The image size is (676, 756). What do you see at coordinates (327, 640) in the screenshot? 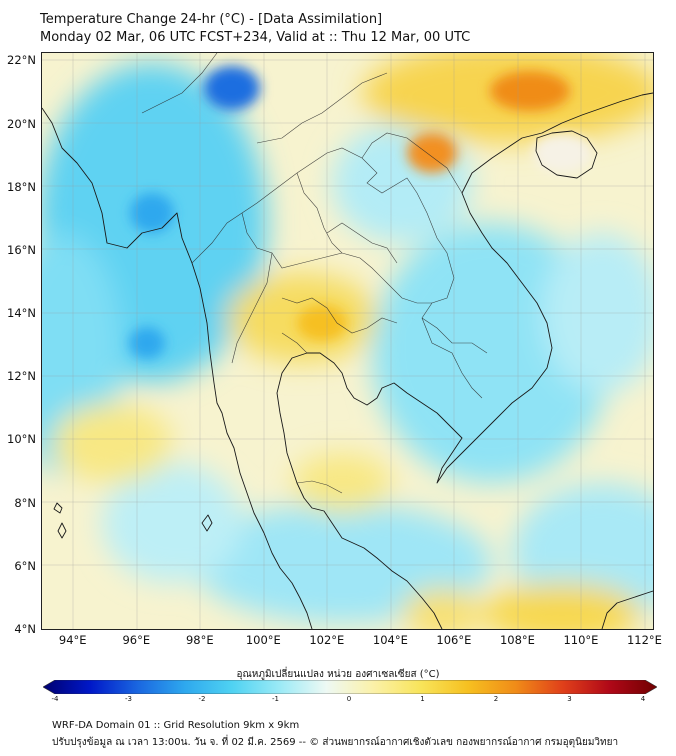
I see `lon-label: 102°E` at bounding box center [327, 640].